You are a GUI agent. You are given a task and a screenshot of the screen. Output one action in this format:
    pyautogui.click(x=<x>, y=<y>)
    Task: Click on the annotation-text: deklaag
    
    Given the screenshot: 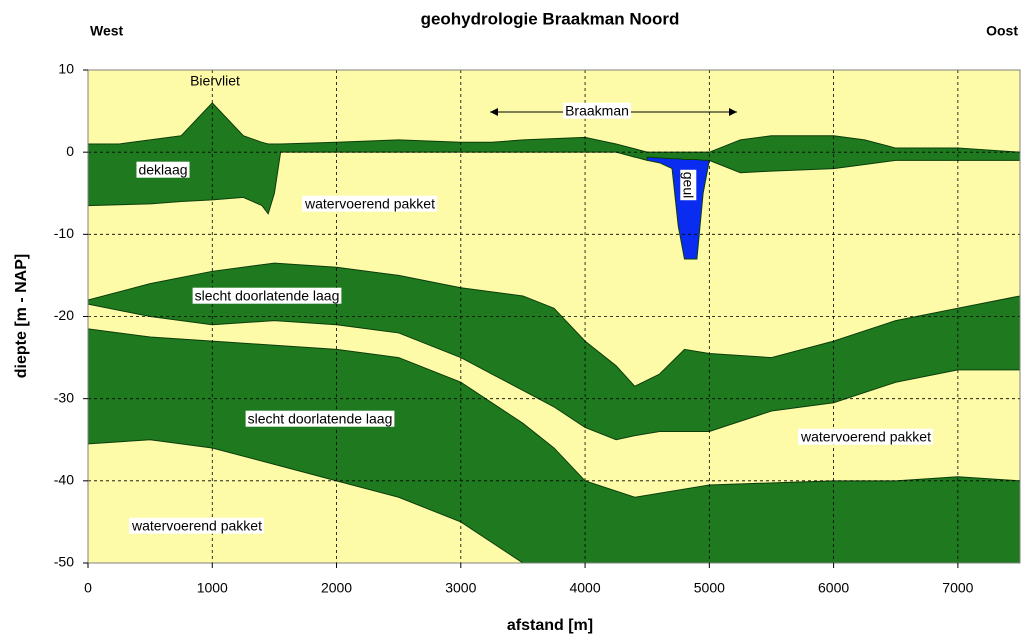 What is the action you would take?
    pyautogui.click(x=162, y=170)
    